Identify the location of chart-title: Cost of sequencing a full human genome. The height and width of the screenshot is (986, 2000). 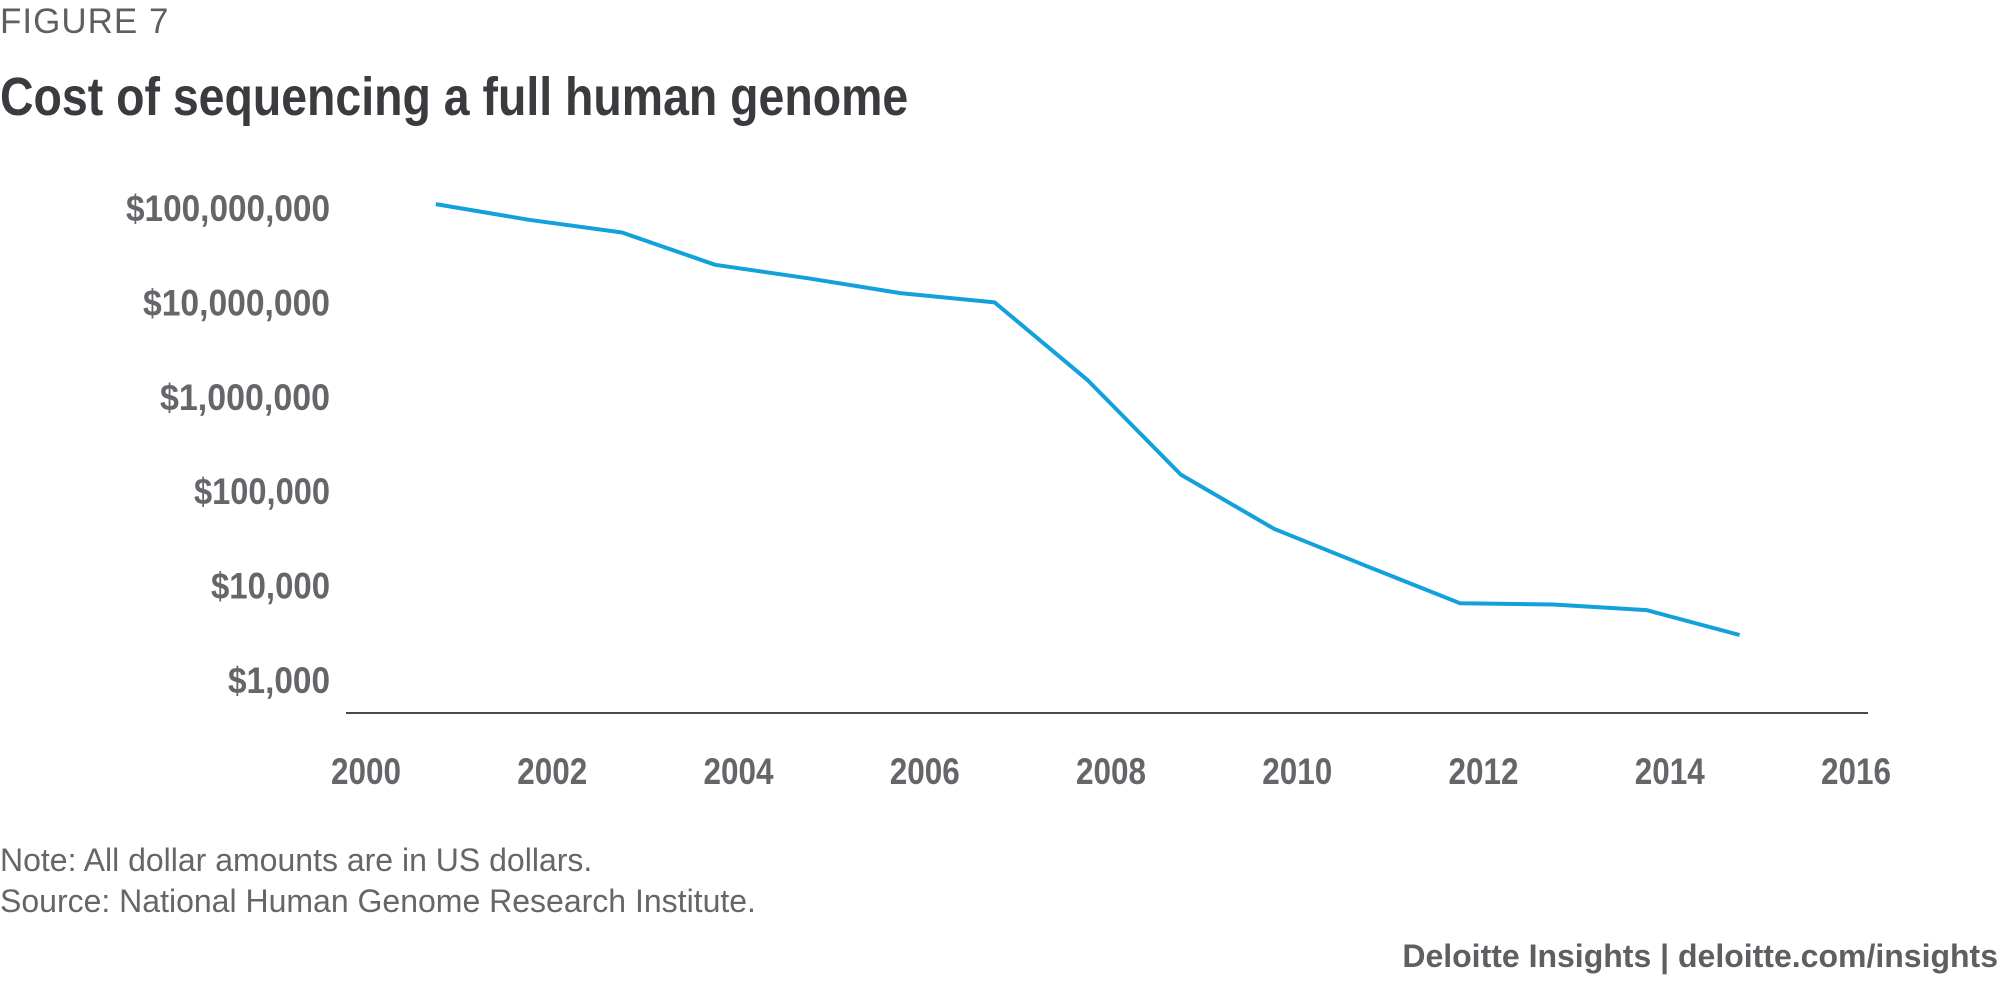
(454, 97).